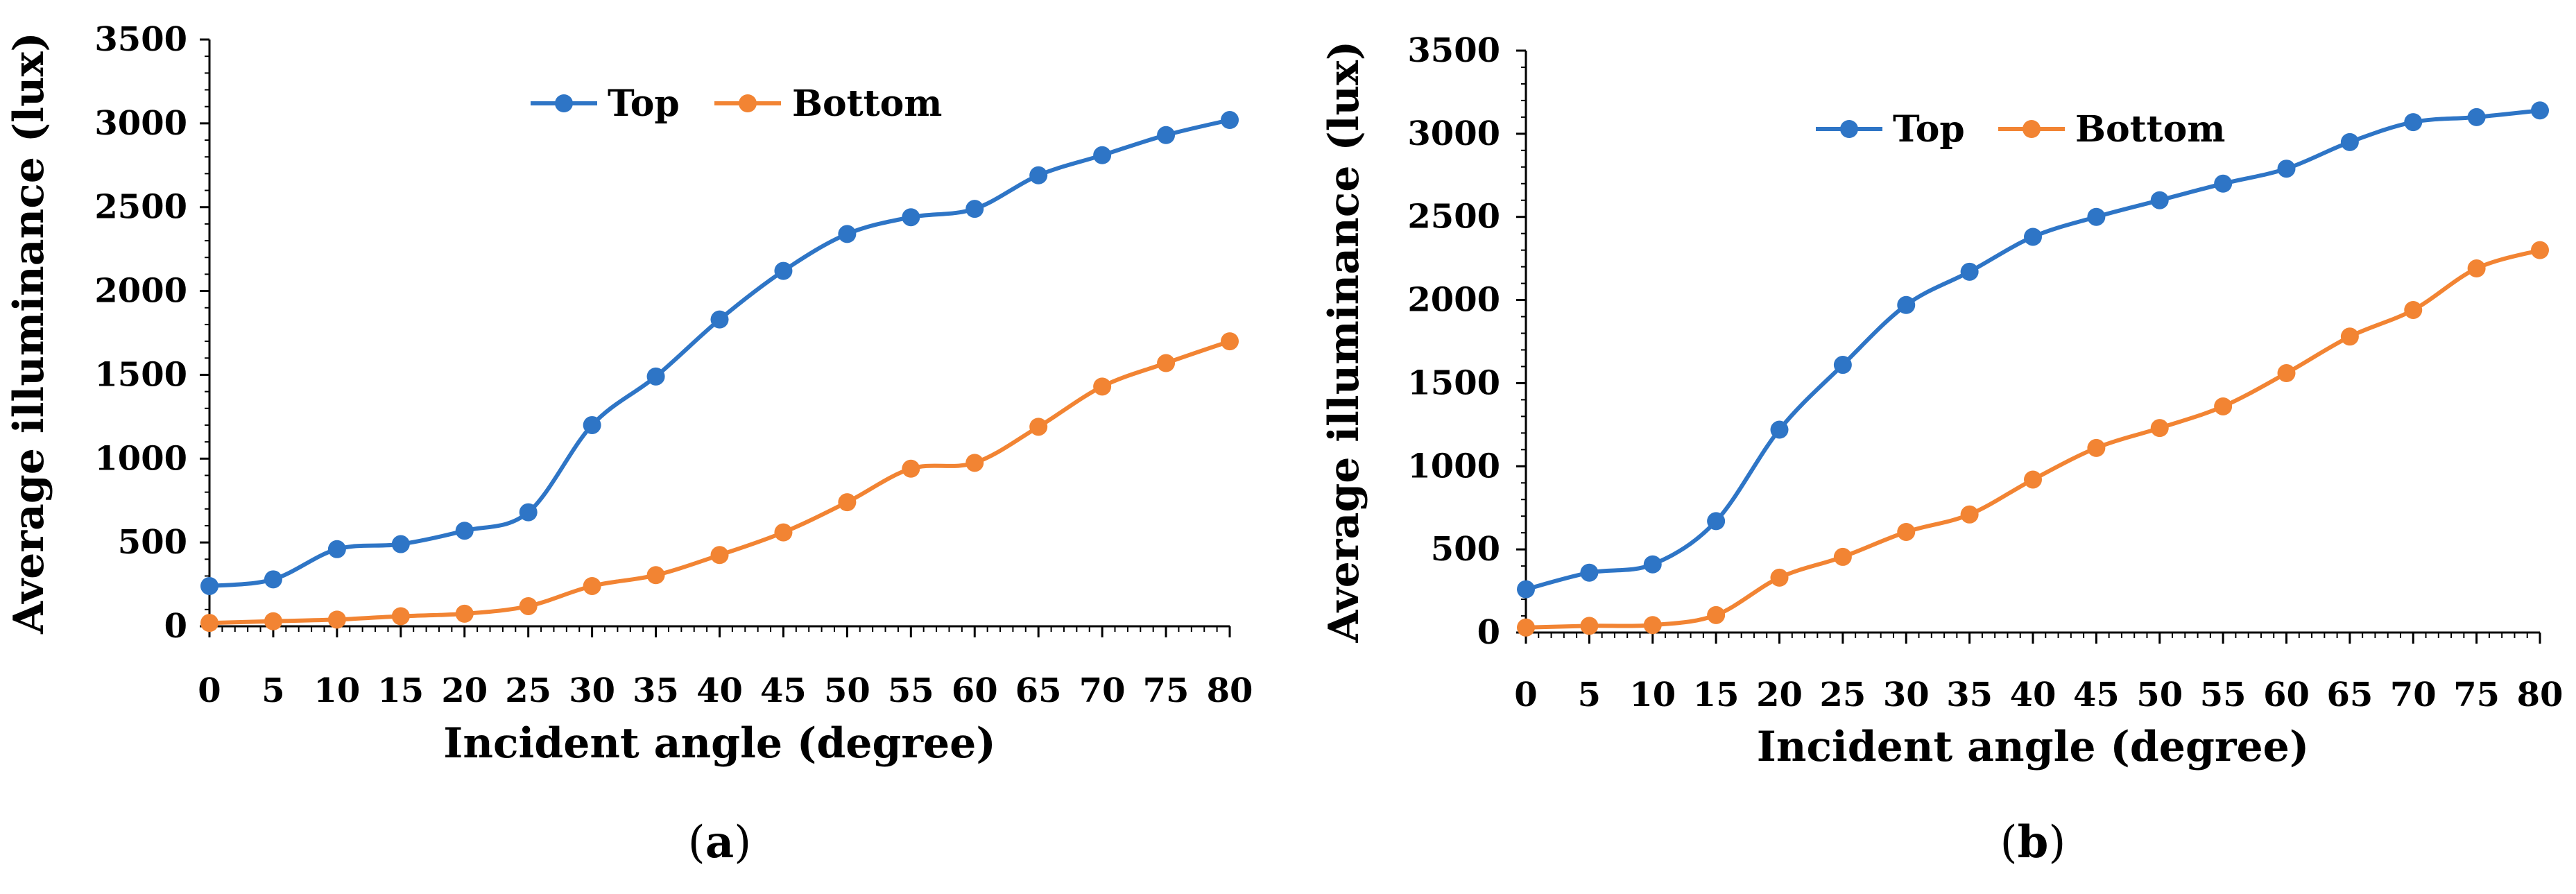 This screenshot has height=894, width=2576. Describe the element at coordinates (1929, 129) in the screenshot. I see `legend-label-top: Top` at that location.